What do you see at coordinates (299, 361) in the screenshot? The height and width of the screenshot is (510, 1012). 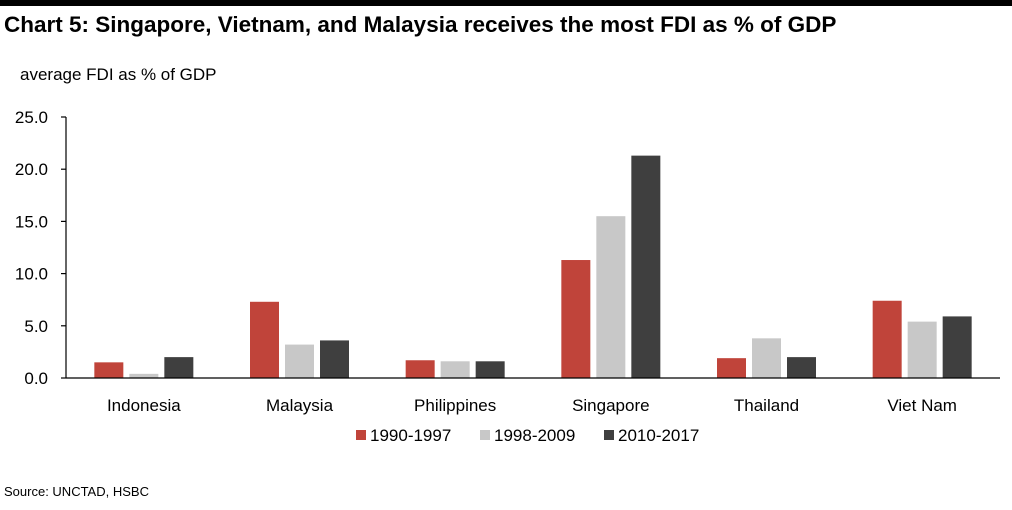 I see `bar-malaysia-1998-2009` at bounding box center [299, 361].